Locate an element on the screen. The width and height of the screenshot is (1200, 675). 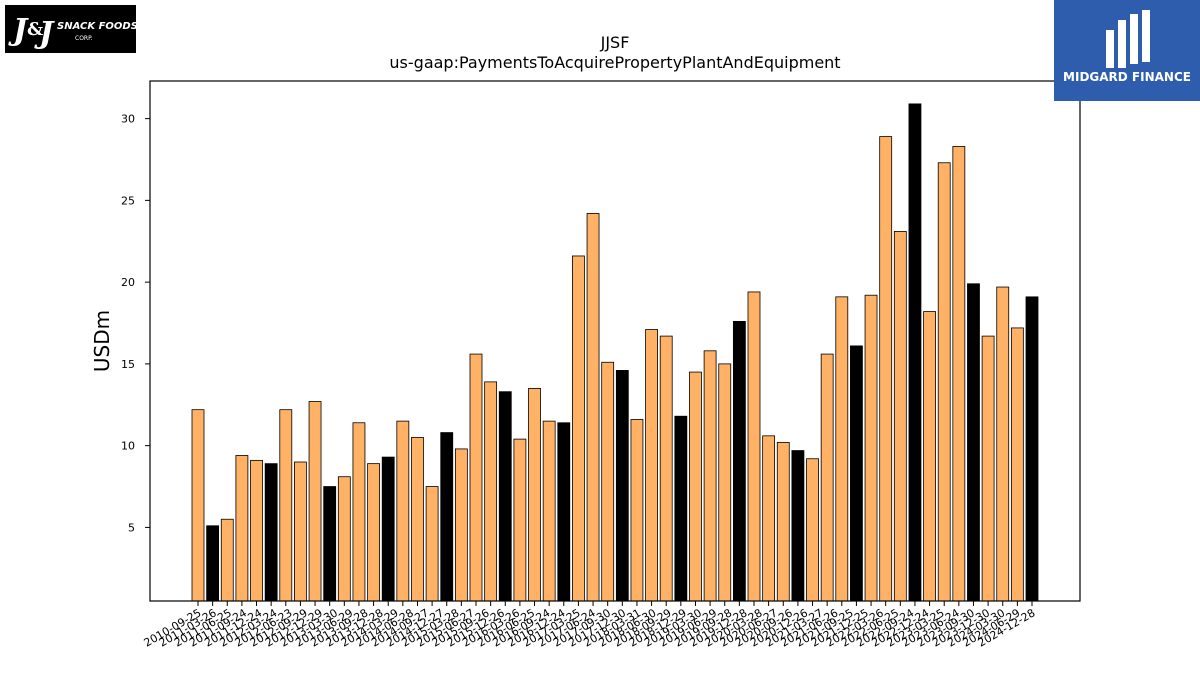
y-axis-label: USDm is located at coordinates (102, 341).